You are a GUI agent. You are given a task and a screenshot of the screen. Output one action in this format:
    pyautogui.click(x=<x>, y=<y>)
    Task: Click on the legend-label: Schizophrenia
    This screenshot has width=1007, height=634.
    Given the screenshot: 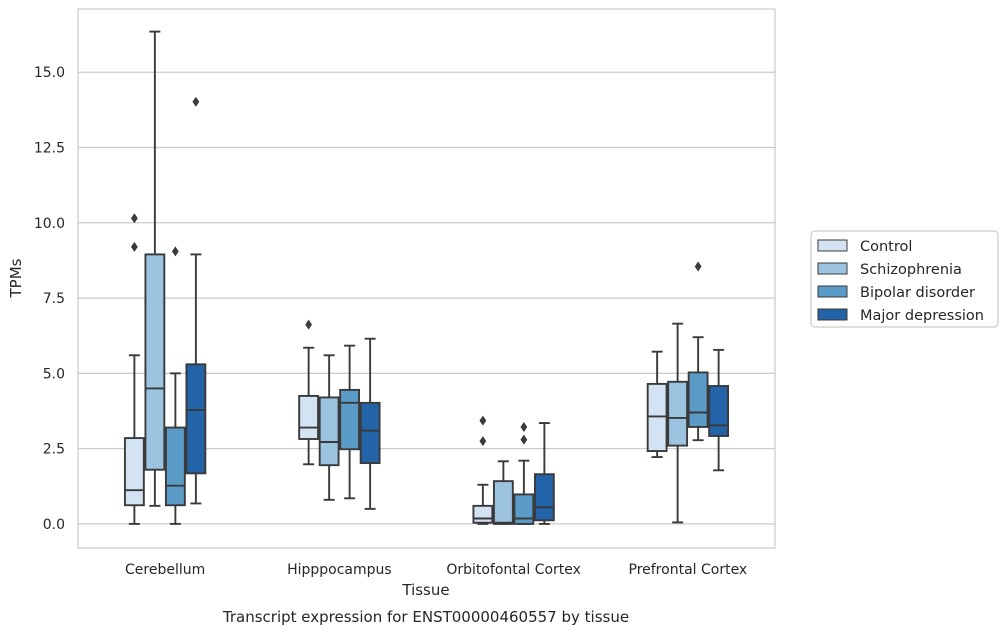 What is the action you would take?
    pyautogui.click(x=911, y=270)
    